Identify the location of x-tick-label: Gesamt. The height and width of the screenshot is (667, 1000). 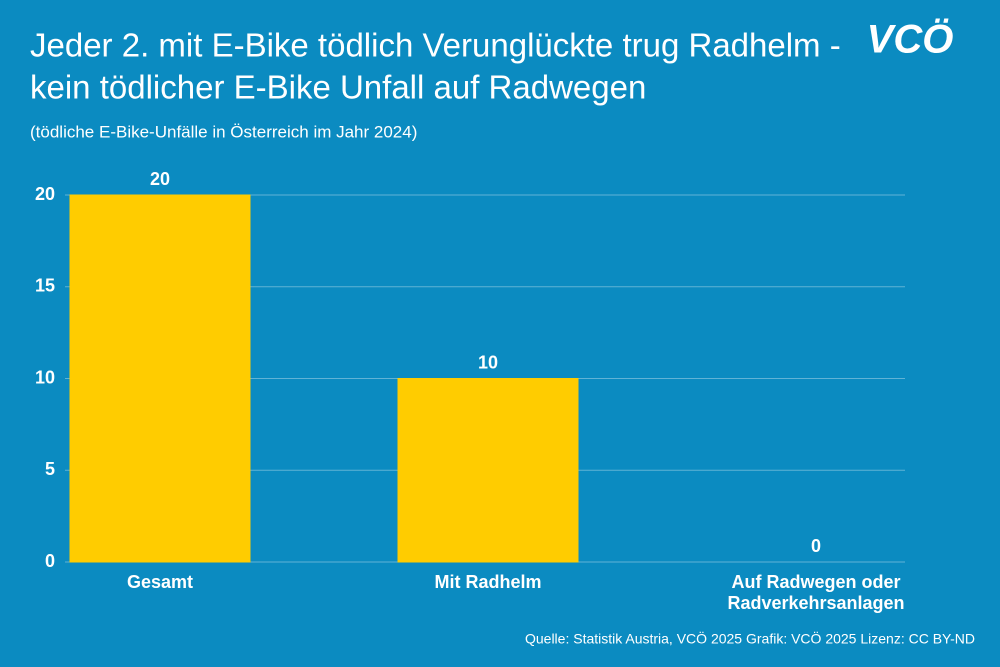
(160, 582).